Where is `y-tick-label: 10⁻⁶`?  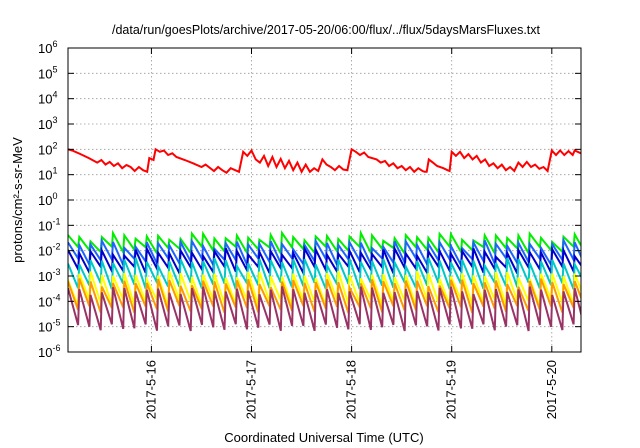
y-tick-label: 10⁻⁶ is located at coordinates (49, 351).